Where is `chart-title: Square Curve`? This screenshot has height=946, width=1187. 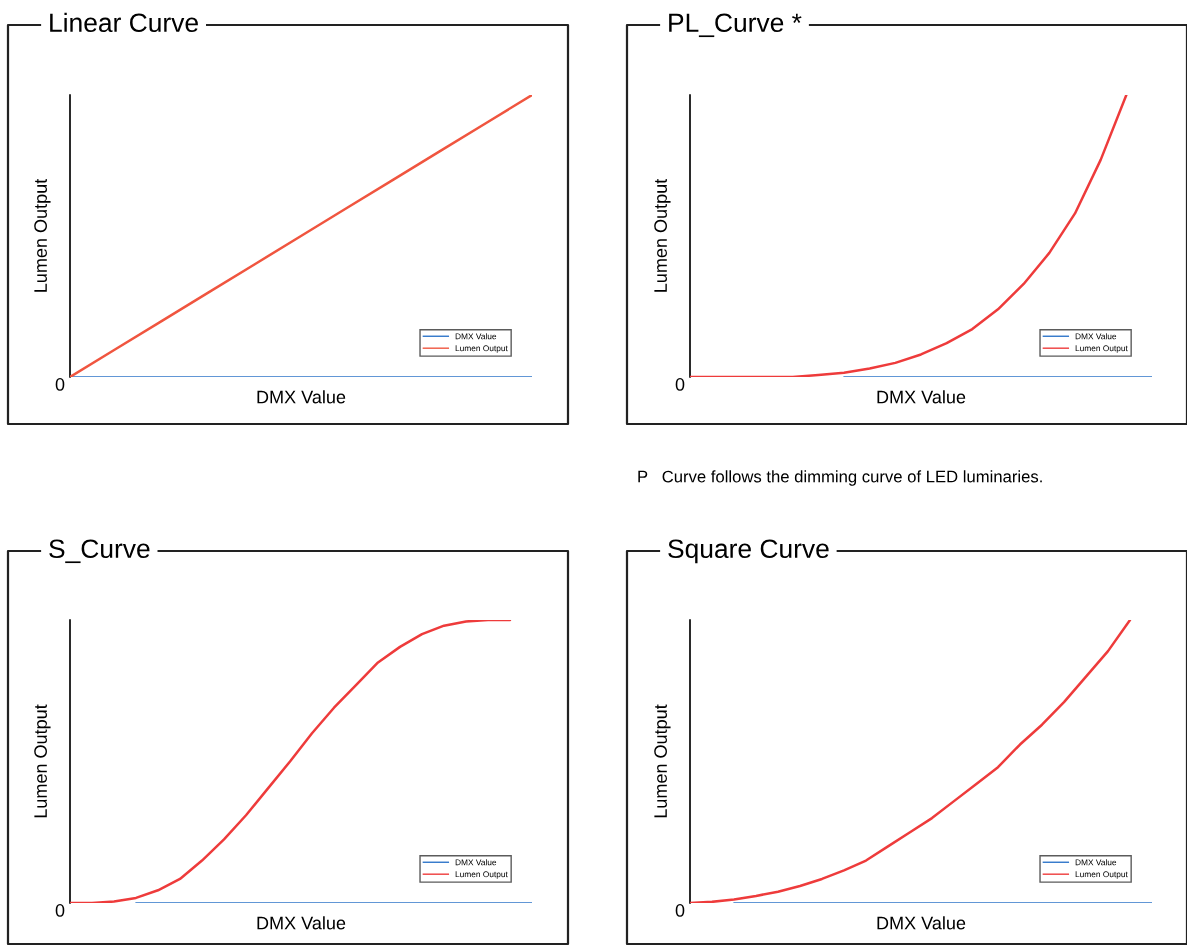 chart-title: Square Curve is located at coordinates (748, 551).